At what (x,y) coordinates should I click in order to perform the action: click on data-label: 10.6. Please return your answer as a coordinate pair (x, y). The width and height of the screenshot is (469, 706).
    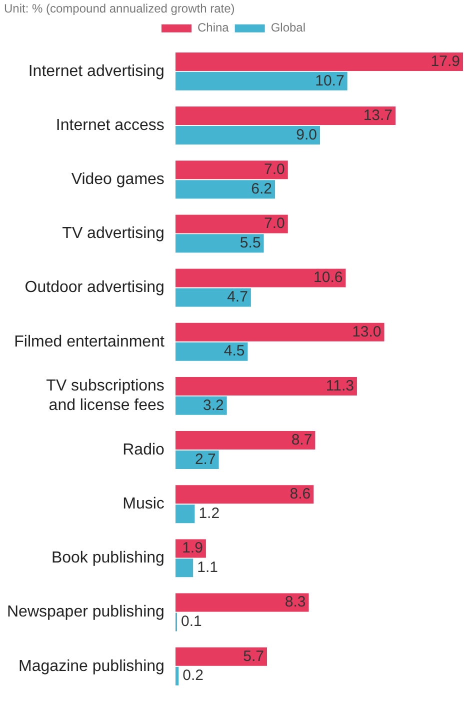
    Looking at the image, I should click on (328, 277).